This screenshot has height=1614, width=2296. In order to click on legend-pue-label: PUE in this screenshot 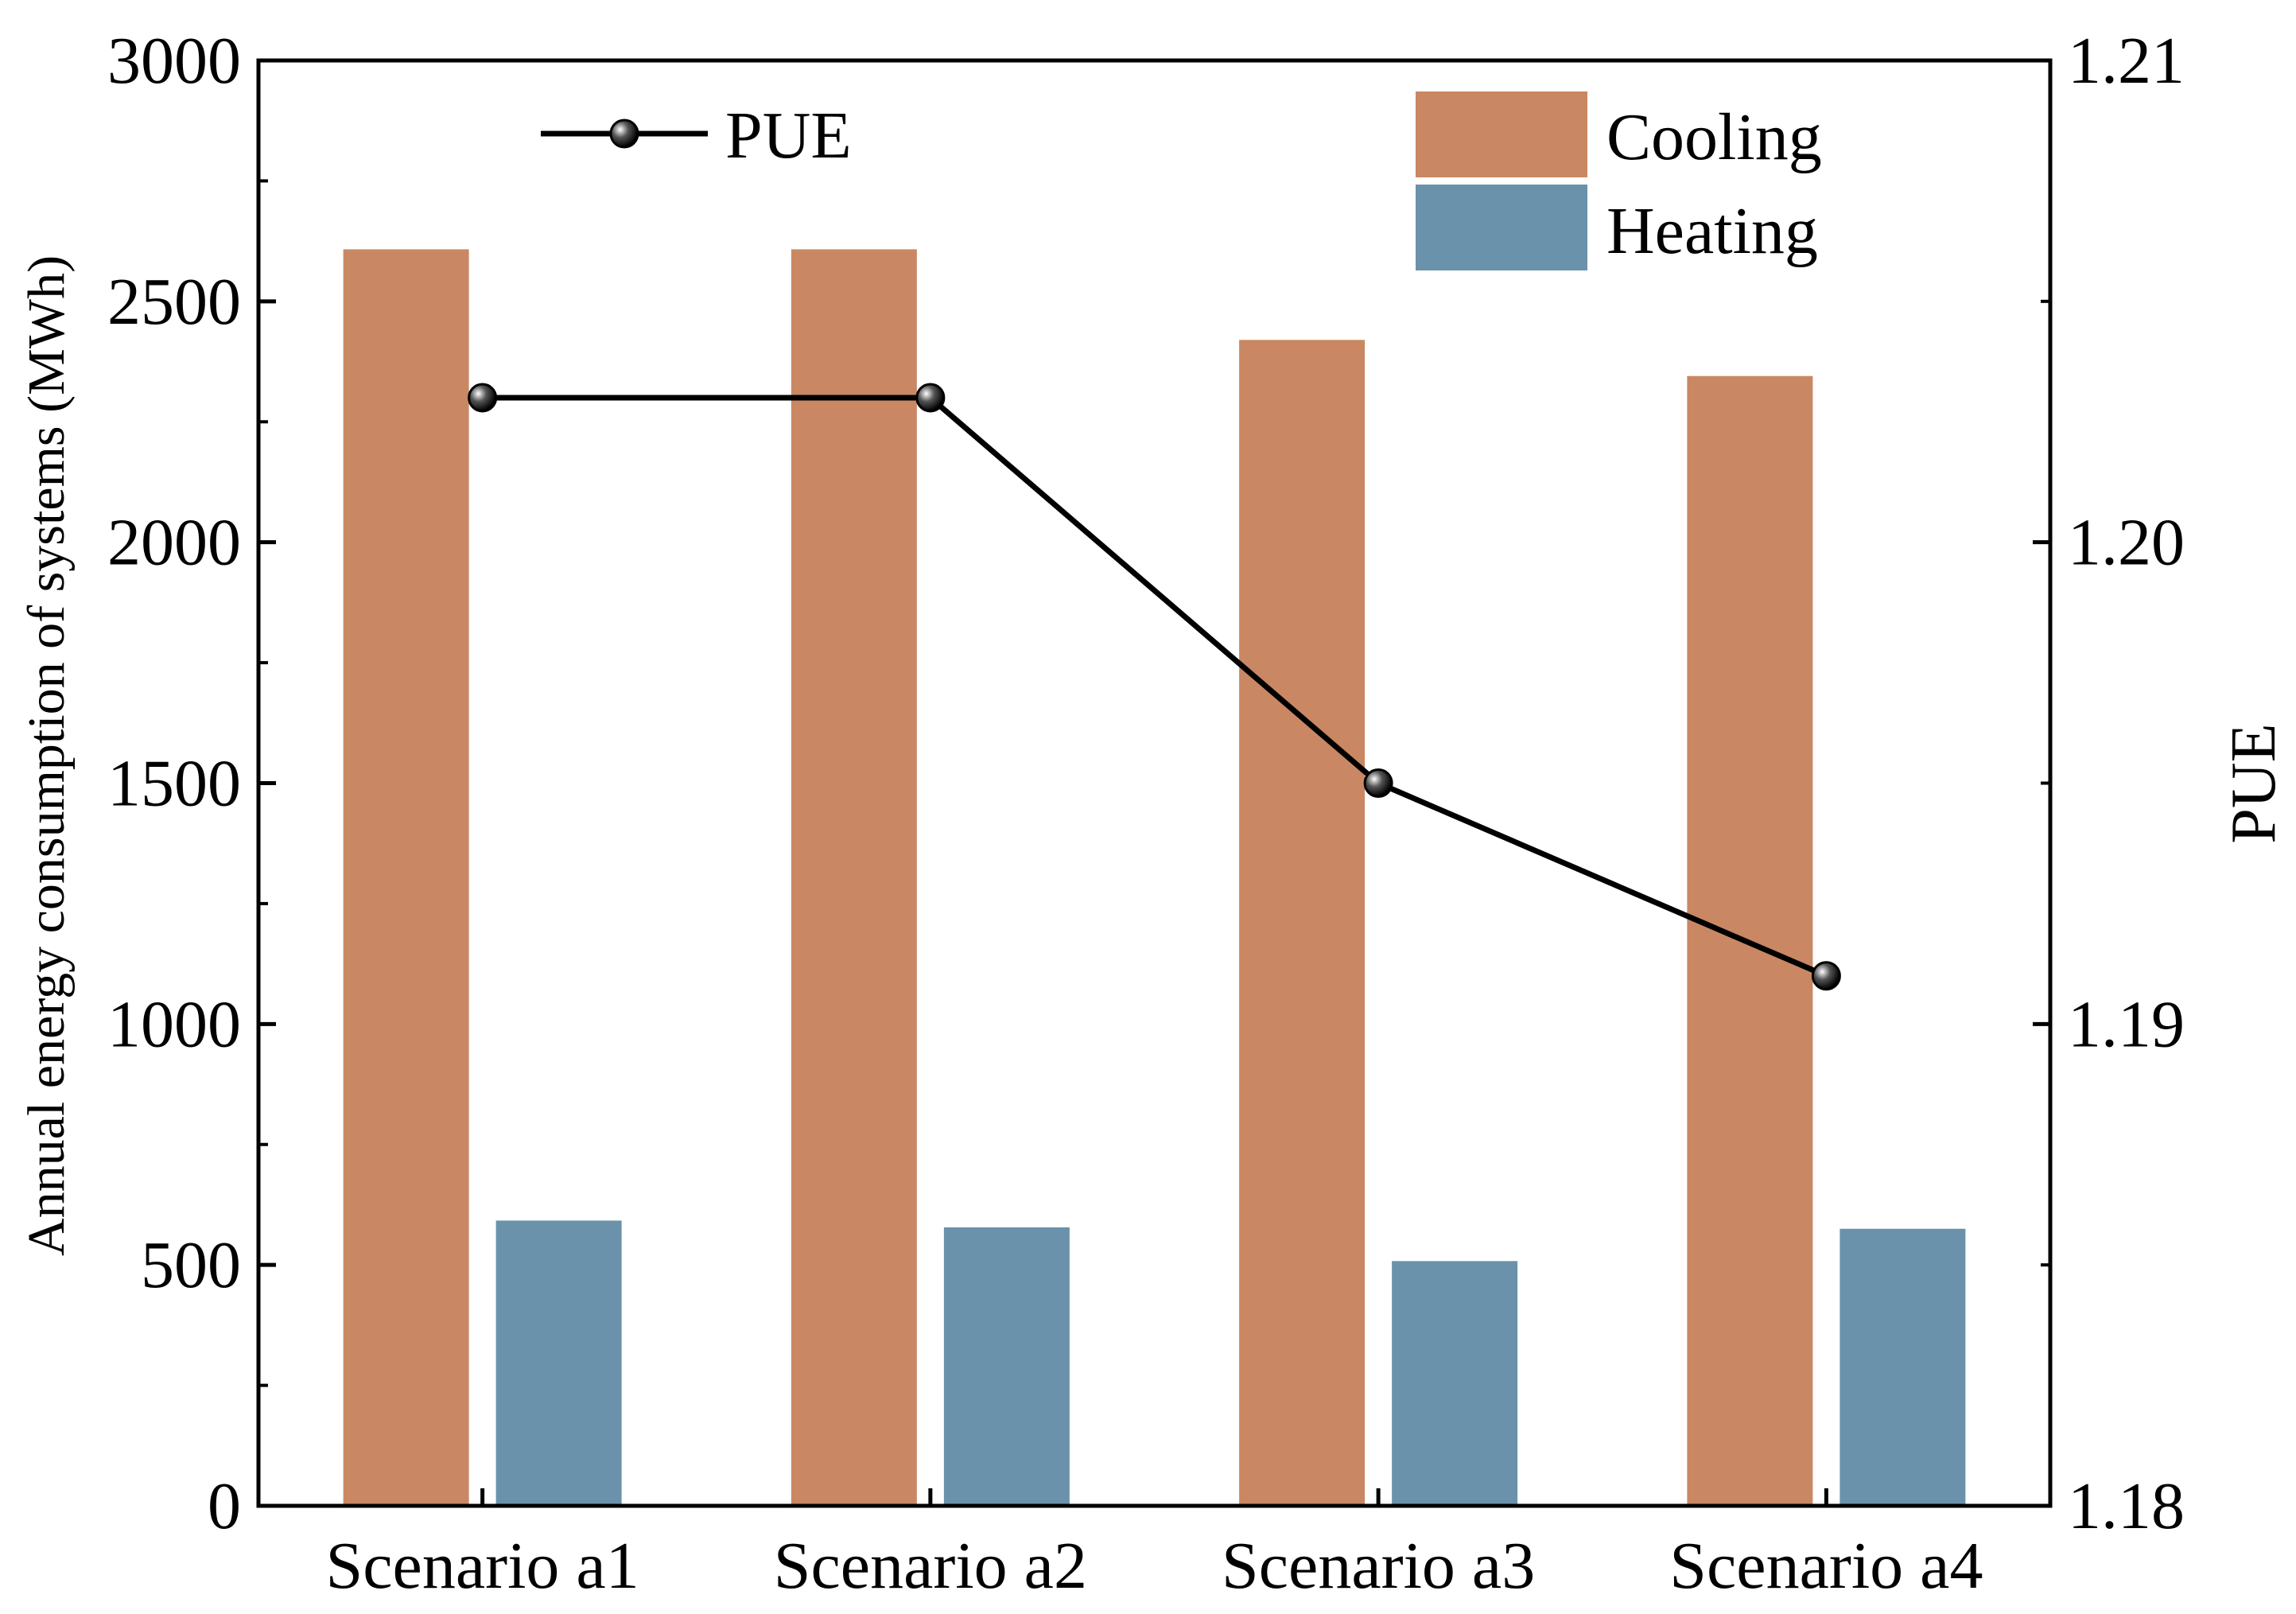, I will do `click(788, 136)`.